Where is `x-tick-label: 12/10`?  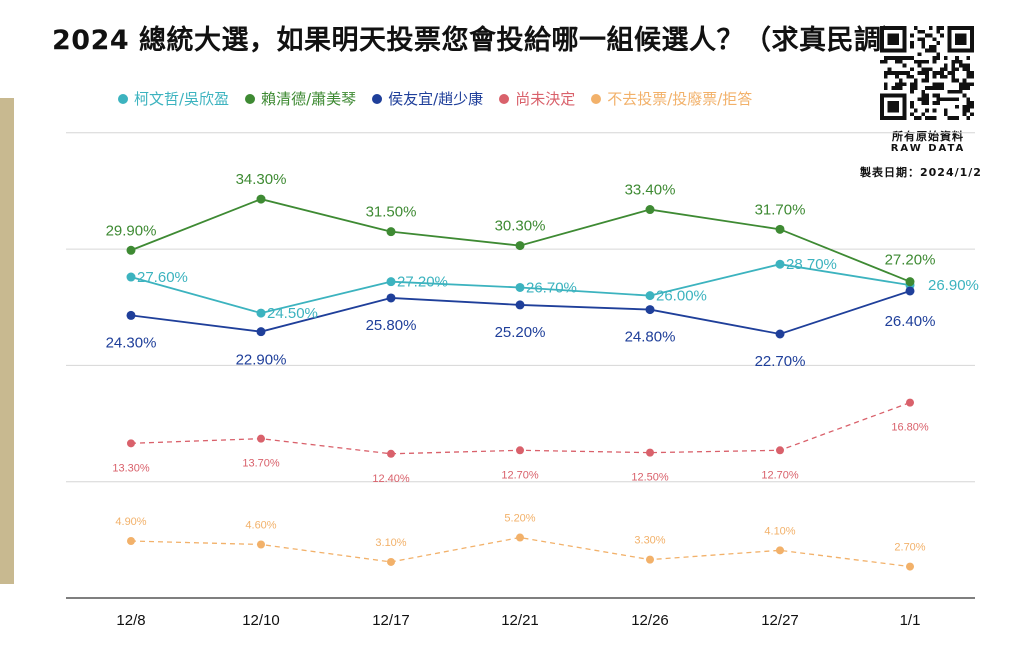 x-tick-label: 12/10 is located at coordinates (261, 620).